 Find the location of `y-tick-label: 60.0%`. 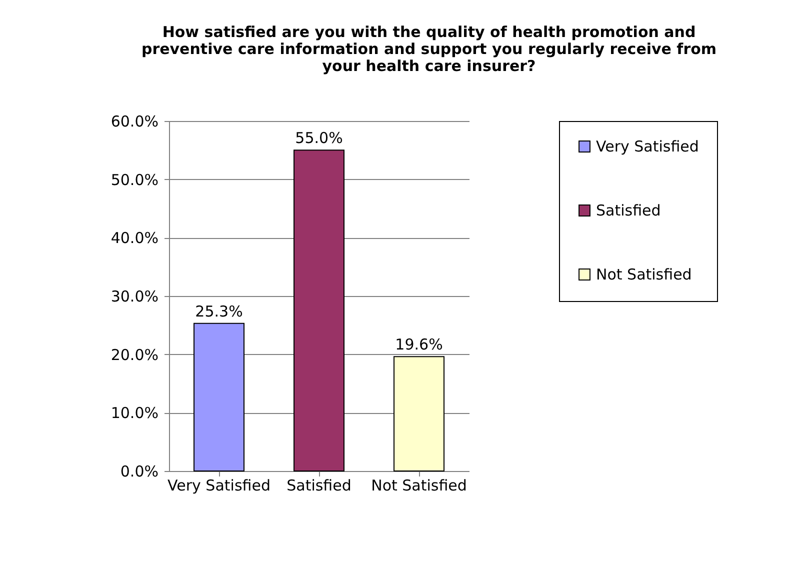

y-tick-label: 60.0% is located at coordinates (134, 121).